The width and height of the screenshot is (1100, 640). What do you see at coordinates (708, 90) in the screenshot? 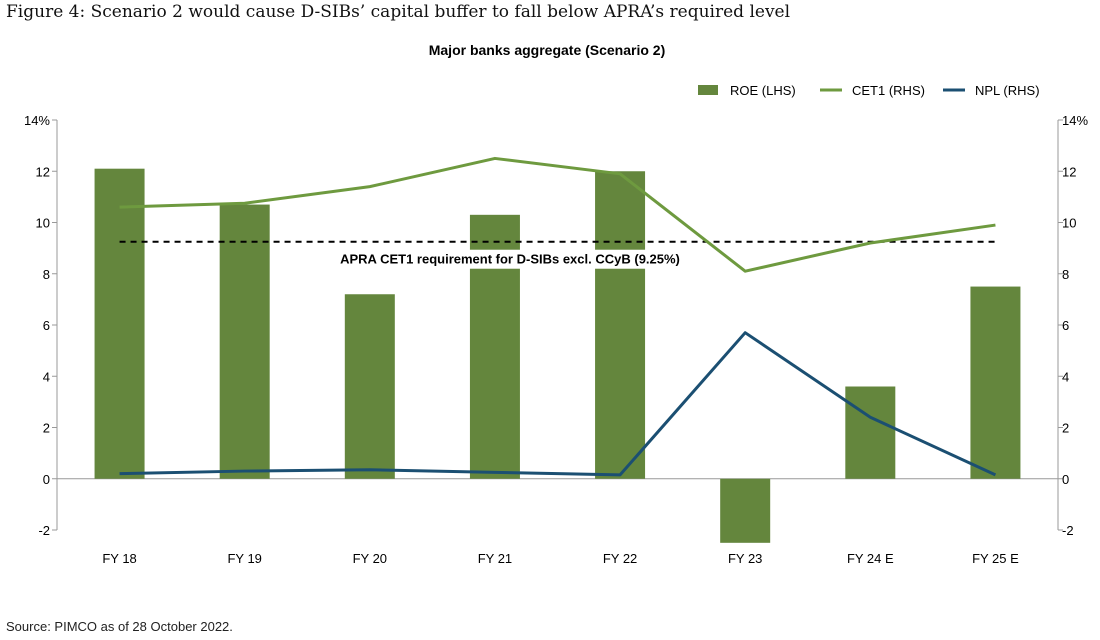
I see `legend-roe-swatch` at bounding box center [708, 90].